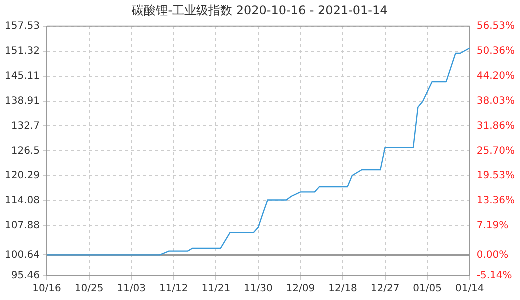 The height and width of the screenshot is (300, 520). I want to click on x-tick-label: 12/18, so click(343, 289).